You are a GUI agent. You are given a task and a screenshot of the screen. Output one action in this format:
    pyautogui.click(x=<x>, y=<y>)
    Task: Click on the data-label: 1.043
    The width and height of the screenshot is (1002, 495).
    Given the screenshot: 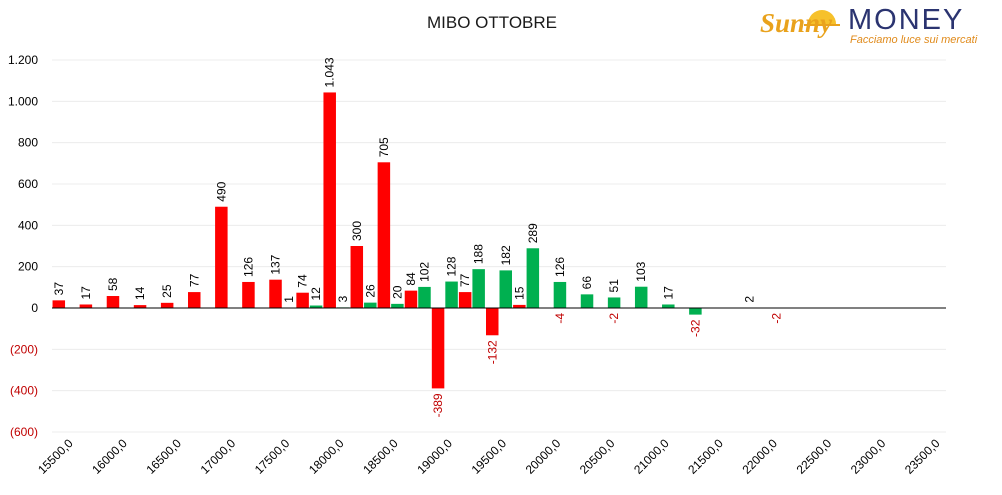 What is the action you would take?
    pyautogui.click(x=330, y=72)
    